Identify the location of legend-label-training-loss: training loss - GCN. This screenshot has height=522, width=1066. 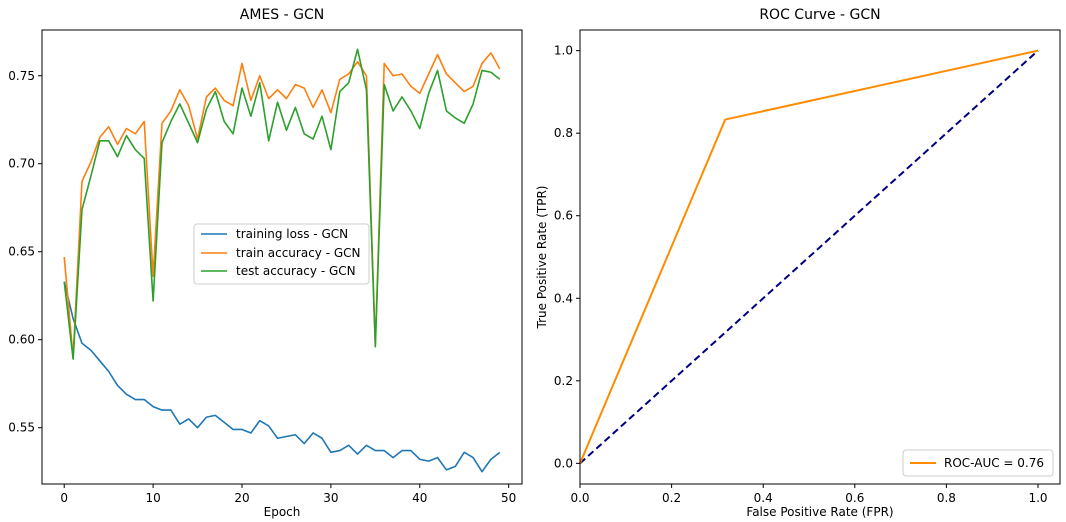
(292, 234).